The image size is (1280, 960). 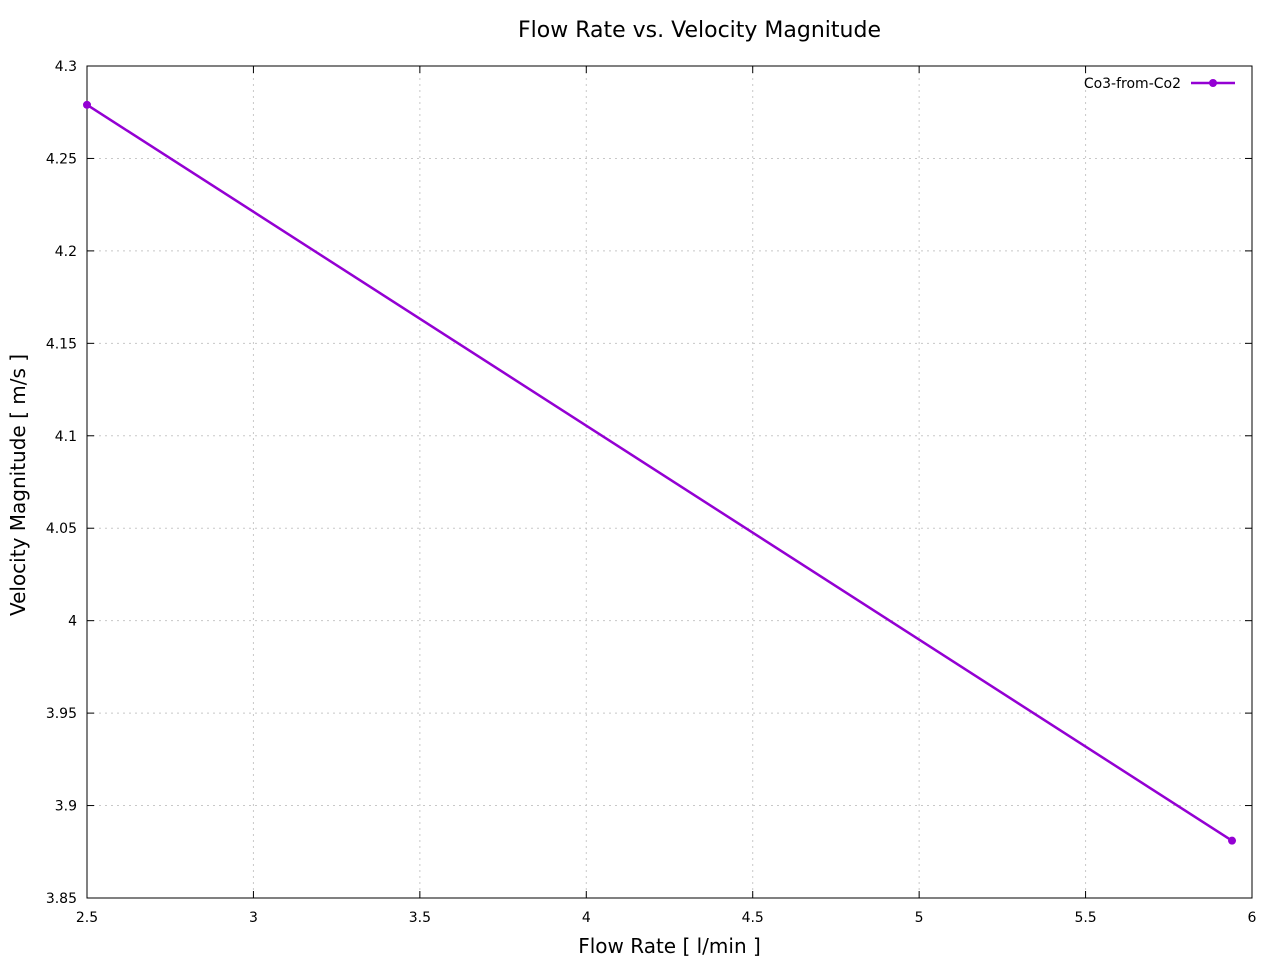 I want to click on y-tick-label: 4.3, so click(x=66, y=67).